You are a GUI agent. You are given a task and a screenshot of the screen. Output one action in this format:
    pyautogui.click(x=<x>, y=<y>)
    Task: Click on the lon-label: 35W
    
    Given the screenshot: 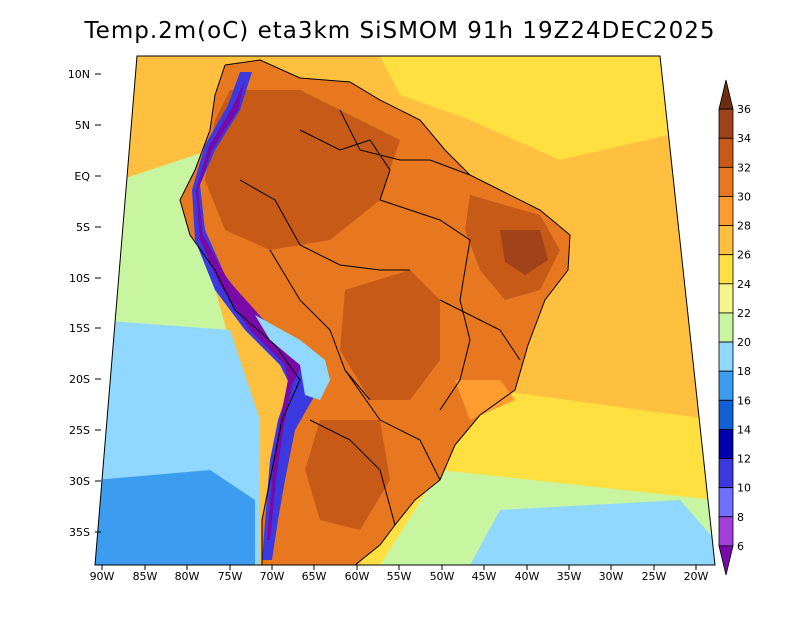 What is the action you would take?
    pyautogui.click(x=569, y=576)
    